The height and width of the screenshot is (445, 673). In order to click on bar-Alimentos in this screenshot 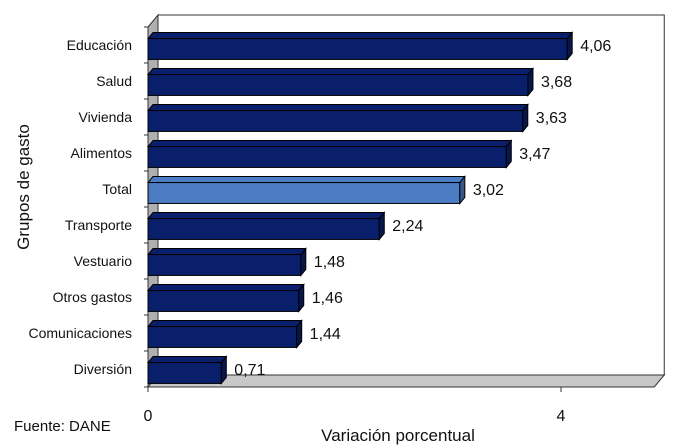, I will do `click(329, 154)`.